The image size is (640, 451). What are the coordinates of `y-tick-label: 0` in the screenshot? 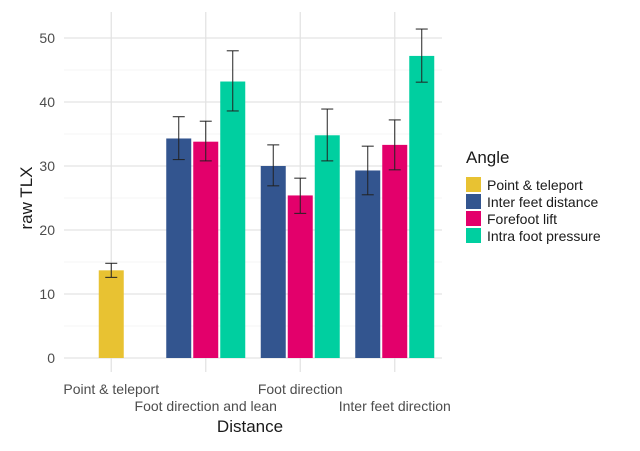 It's located at (51, 358).